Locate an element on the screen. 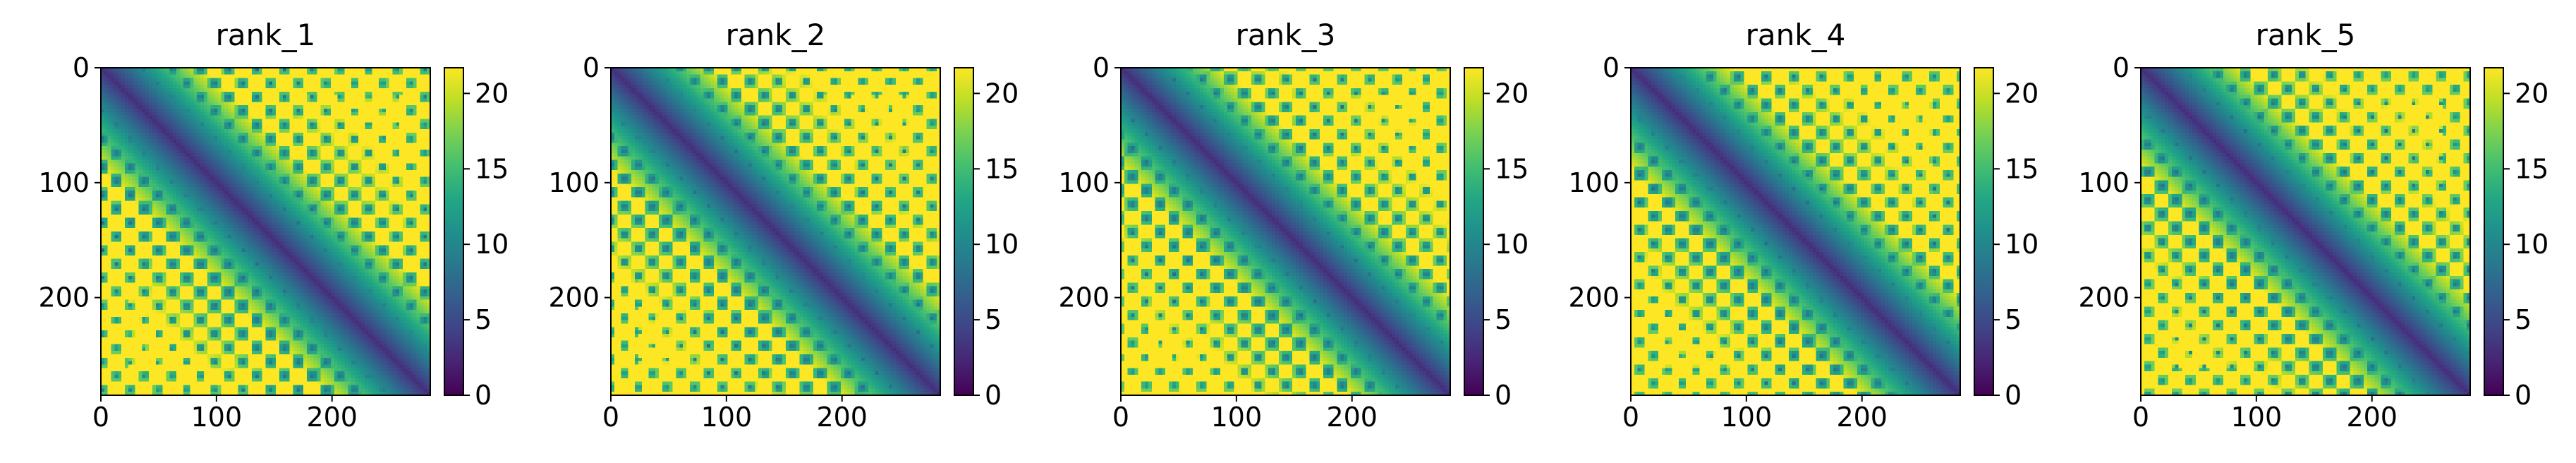 The image size is (2576, 463). panel-title: rank_3 is located at coordinates (1286, 35).